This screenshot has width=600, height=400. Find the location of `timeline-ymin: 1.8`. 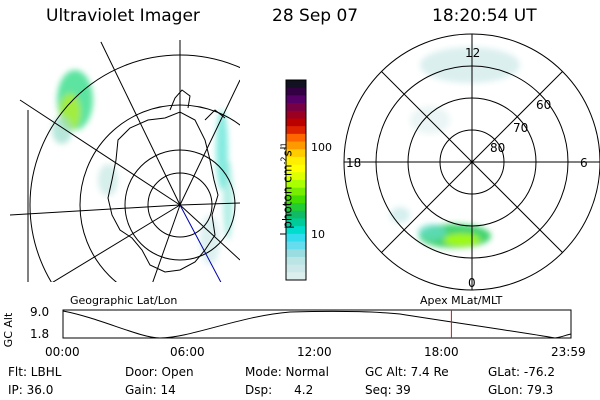

timeline-ymin: 1.8 is located at coordinates (40, 334).